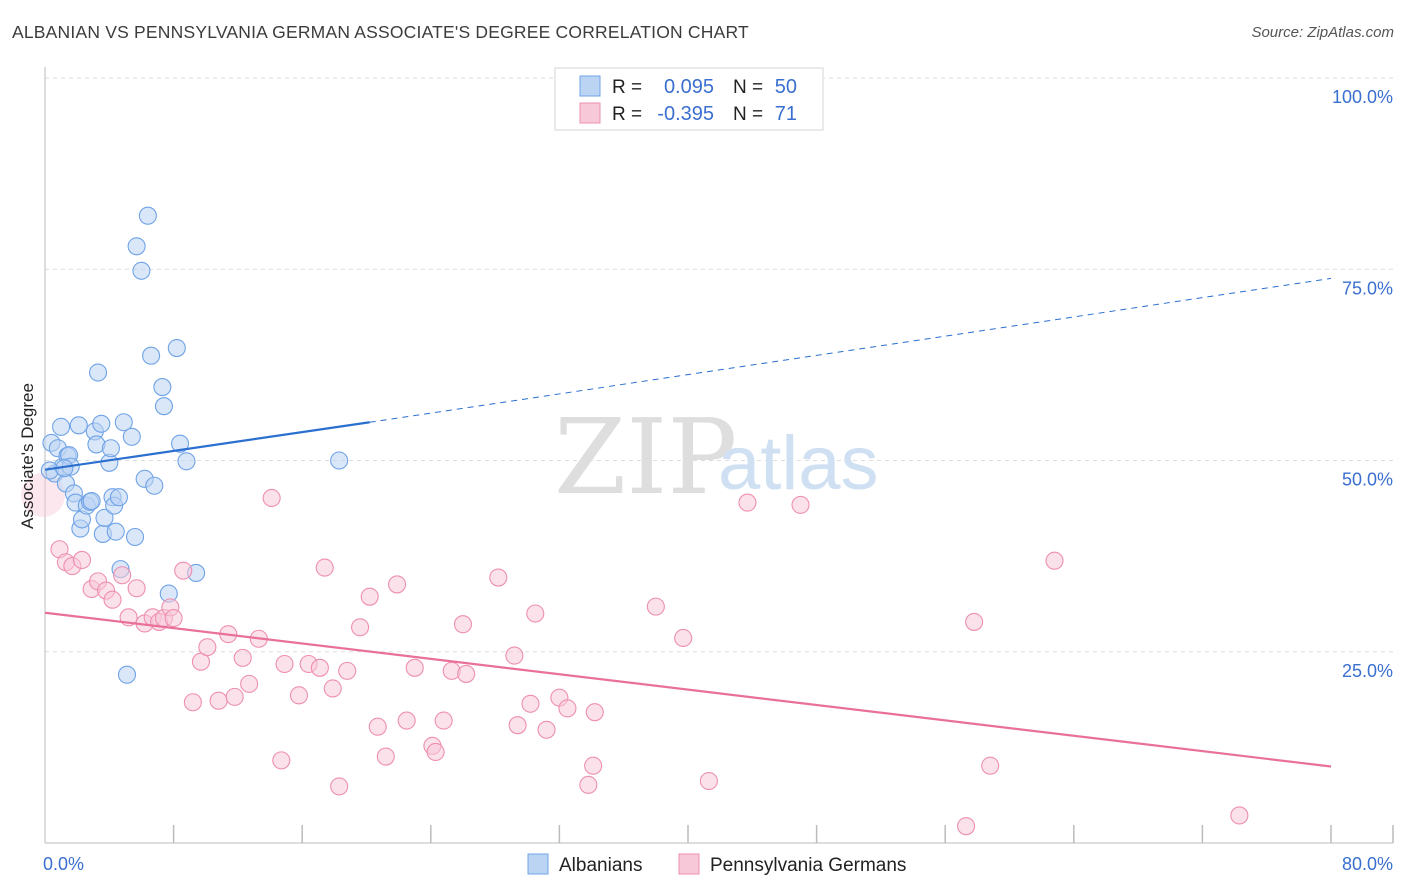 The image size is (1406, 892). What do you see at coordinates (207, 446) in the screenshot?
I see `trend-line-albanians` at bounding box center [207, 446].